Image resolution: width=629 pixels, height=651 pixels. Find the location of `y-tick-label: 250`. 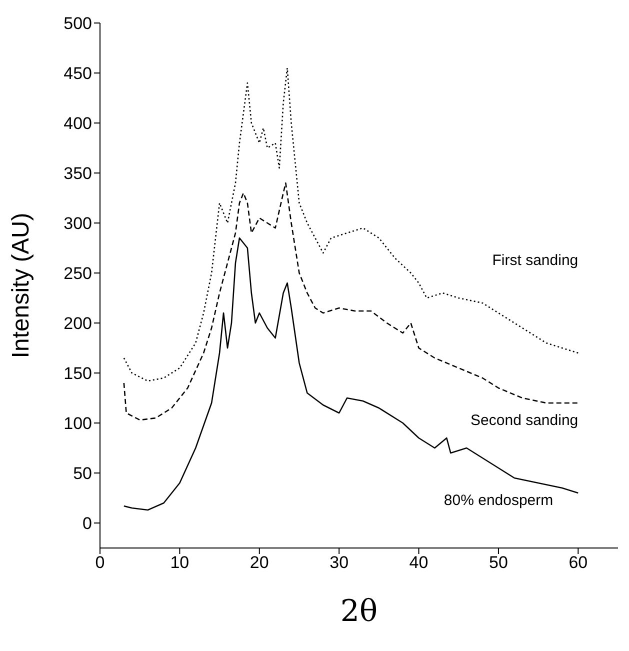

y-tick-label: 250 is located at coordinates (78, 274).